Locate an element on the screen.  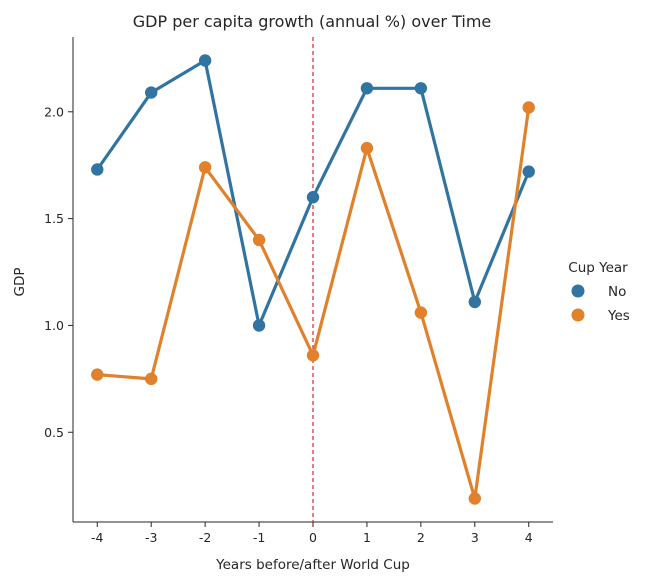
legend-label-no: No is located at coordinates (617, 292).